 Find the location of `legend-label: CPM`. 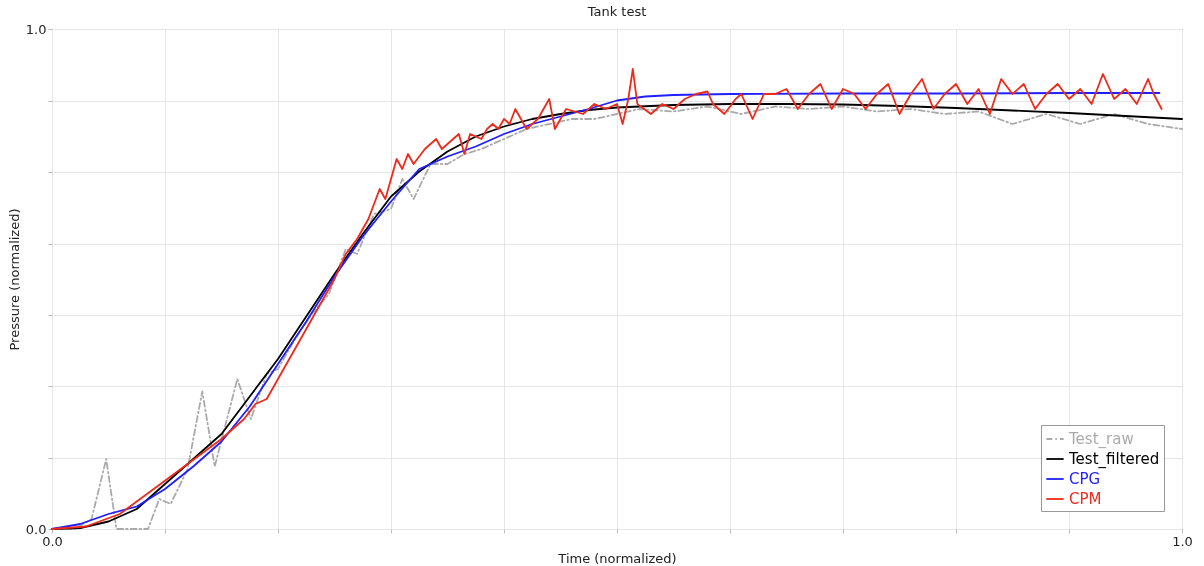

legend-label: CPM is located at coordinates (1085, 499).